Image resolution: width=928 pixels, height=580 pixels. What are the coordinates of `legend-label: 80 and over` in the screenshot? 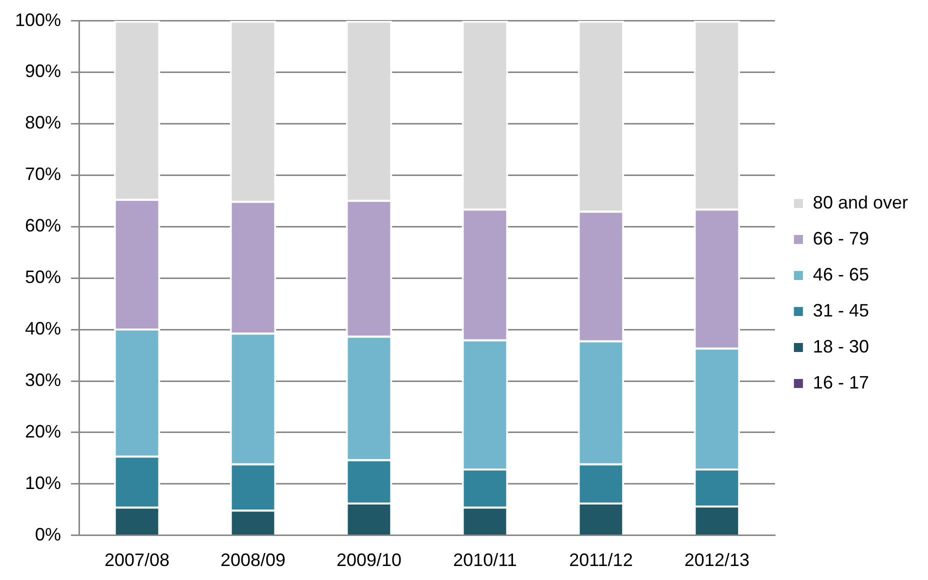 It's located at (860, 202).